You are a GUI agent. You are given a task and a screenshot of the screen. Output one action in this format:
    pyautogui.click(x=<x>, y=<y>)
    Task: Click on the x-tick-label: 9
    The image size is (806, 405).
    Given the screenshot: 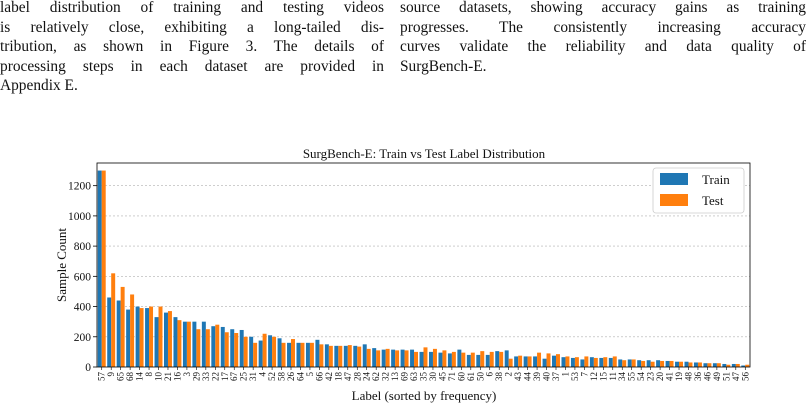 What is the action you would take?
    pyautogui.click(x=111, y=374)
    